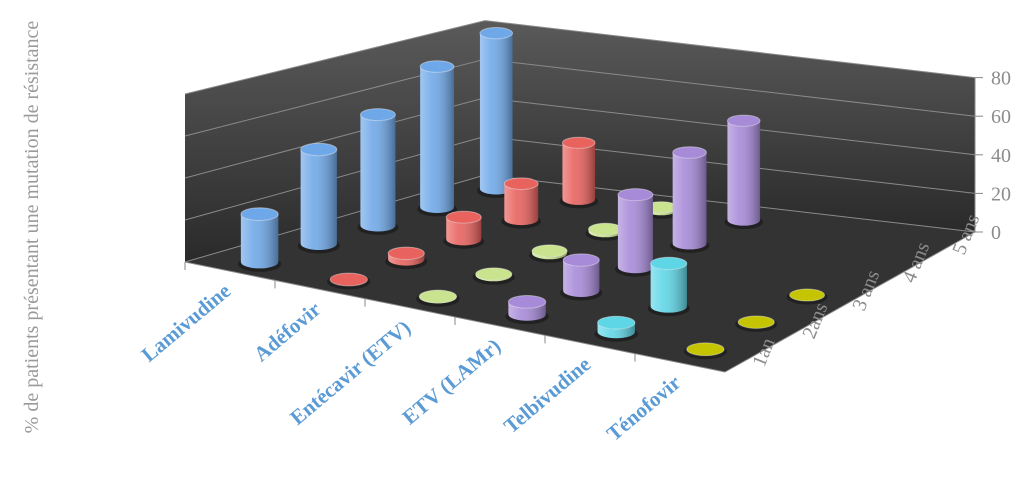 The height and width of the screenshot is (477, 1027). I want to click on y-tick-label: 80, so click(1001, 79).